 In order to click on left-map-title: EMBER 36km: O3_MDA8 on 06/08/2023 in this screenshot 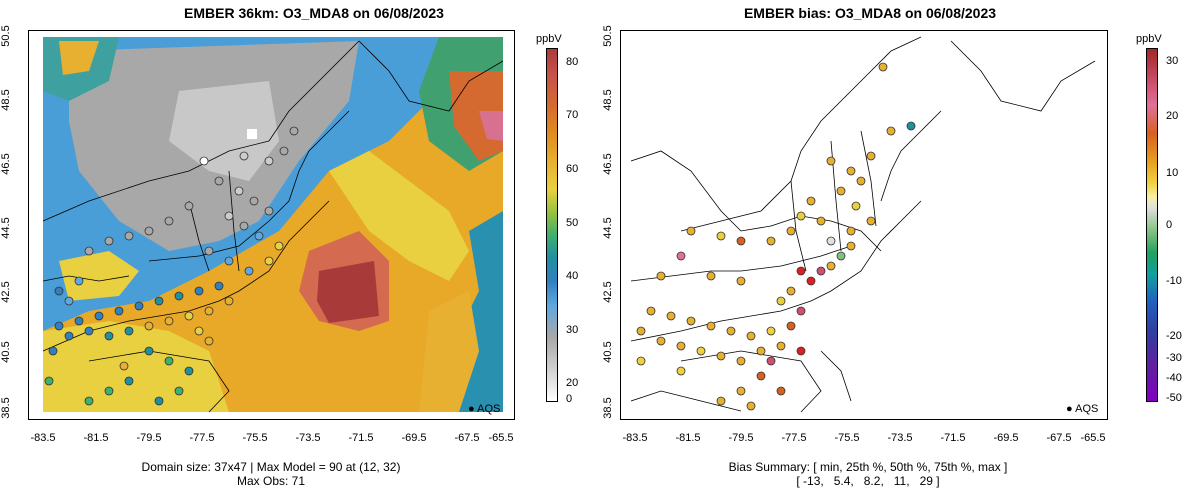, I will do `click(314, 13)`.